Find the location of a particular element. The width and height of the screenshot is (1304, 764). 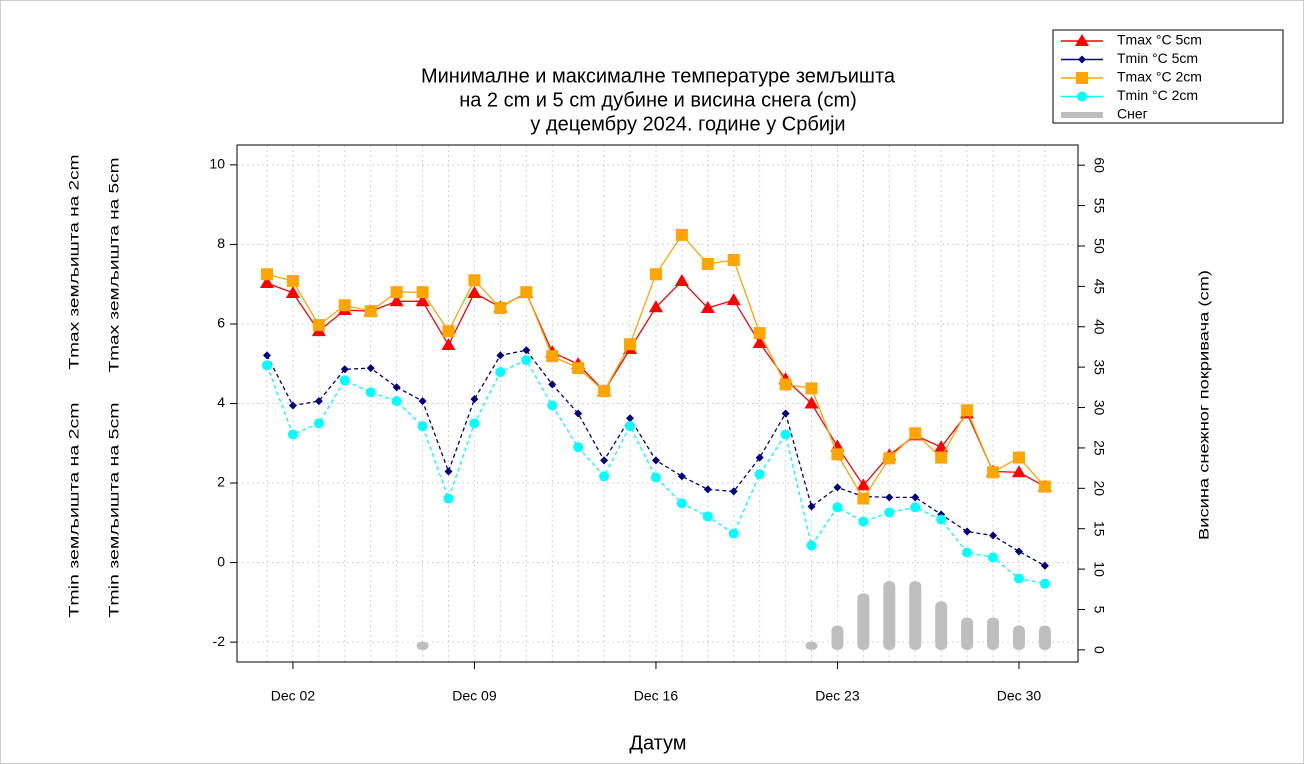

y-axis-label: Tmax земљишта на 5cm is located at coordinates (114, 265).